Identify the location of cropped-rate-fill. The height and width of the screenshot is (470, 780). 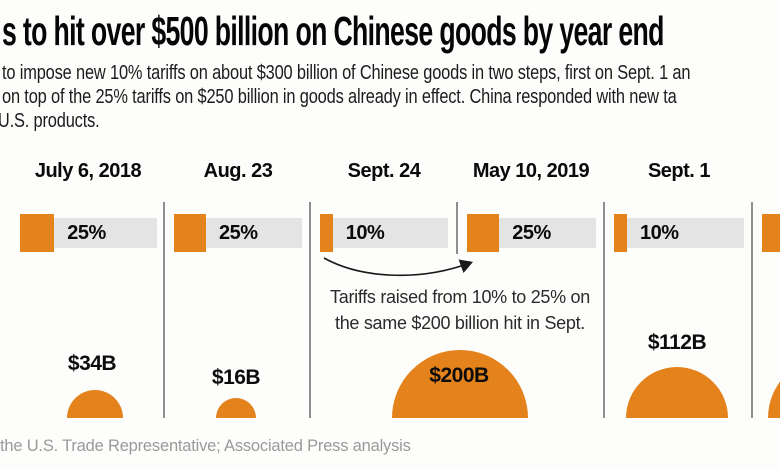
(771, 233).